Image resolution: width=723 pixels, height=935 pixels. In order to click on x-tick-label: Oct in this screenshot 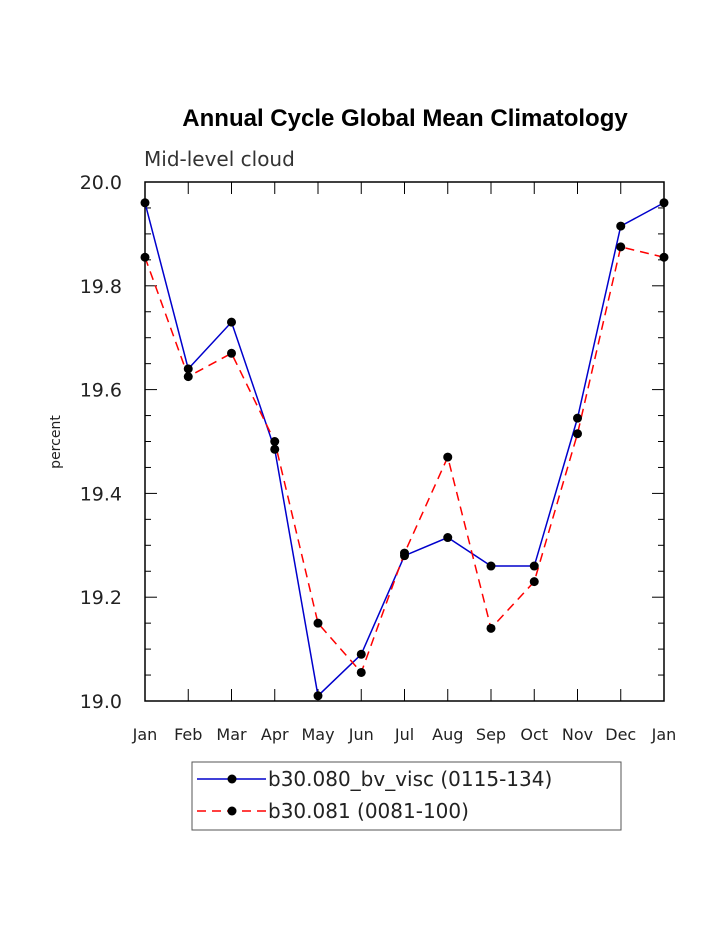, I will do `click(534, 734)`.